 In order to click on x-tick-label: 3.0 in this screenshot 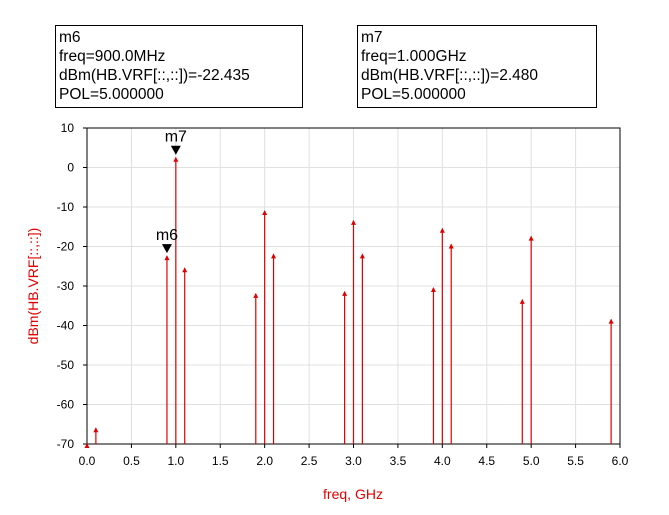, I will do `click(353, 461)`.